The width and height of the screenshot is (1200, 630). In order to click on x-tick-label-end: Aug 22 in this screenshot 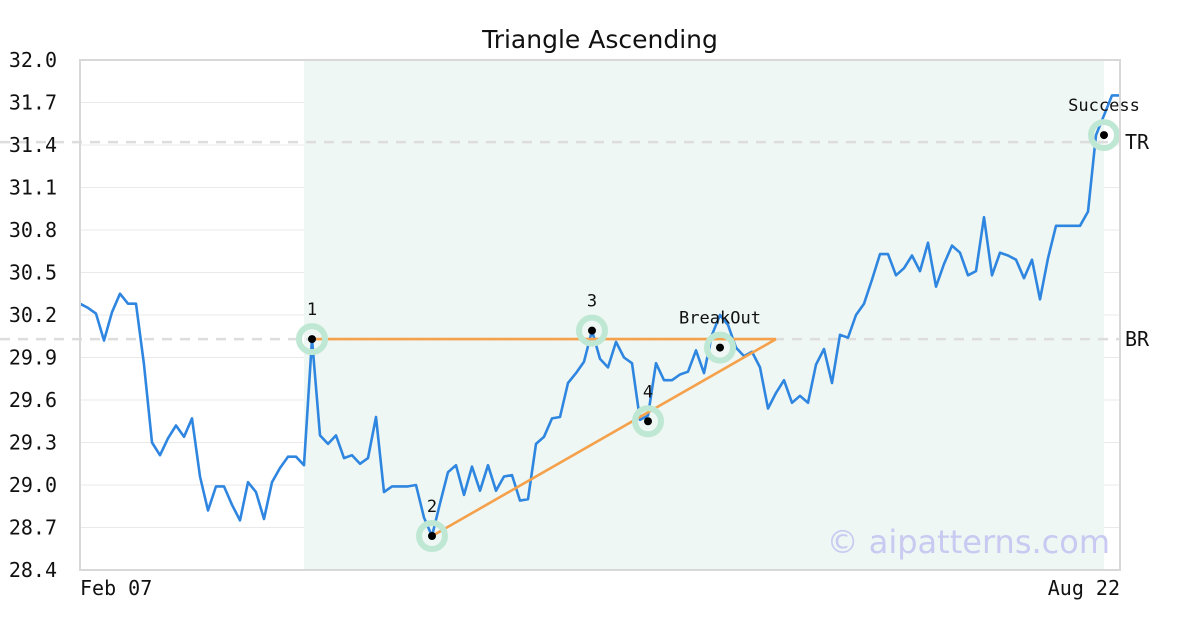, I will do `click(1084, 588)`.